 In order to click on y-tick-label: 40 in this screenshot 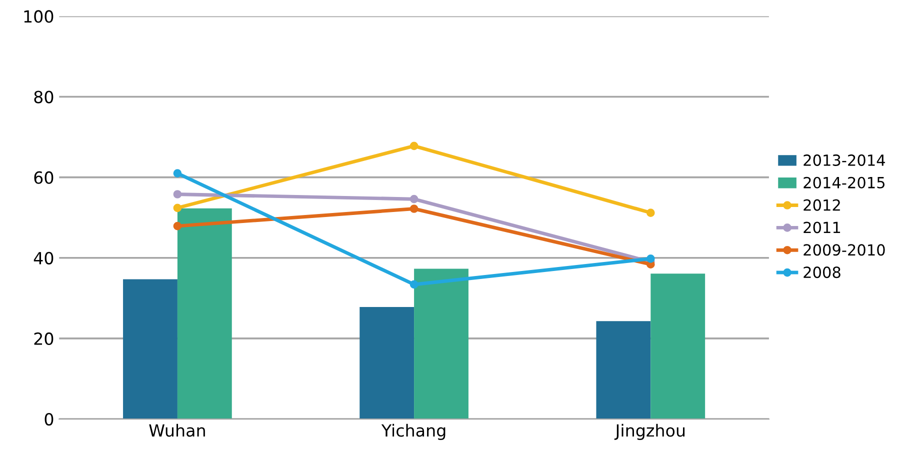, I will do `click(44, 258)`.